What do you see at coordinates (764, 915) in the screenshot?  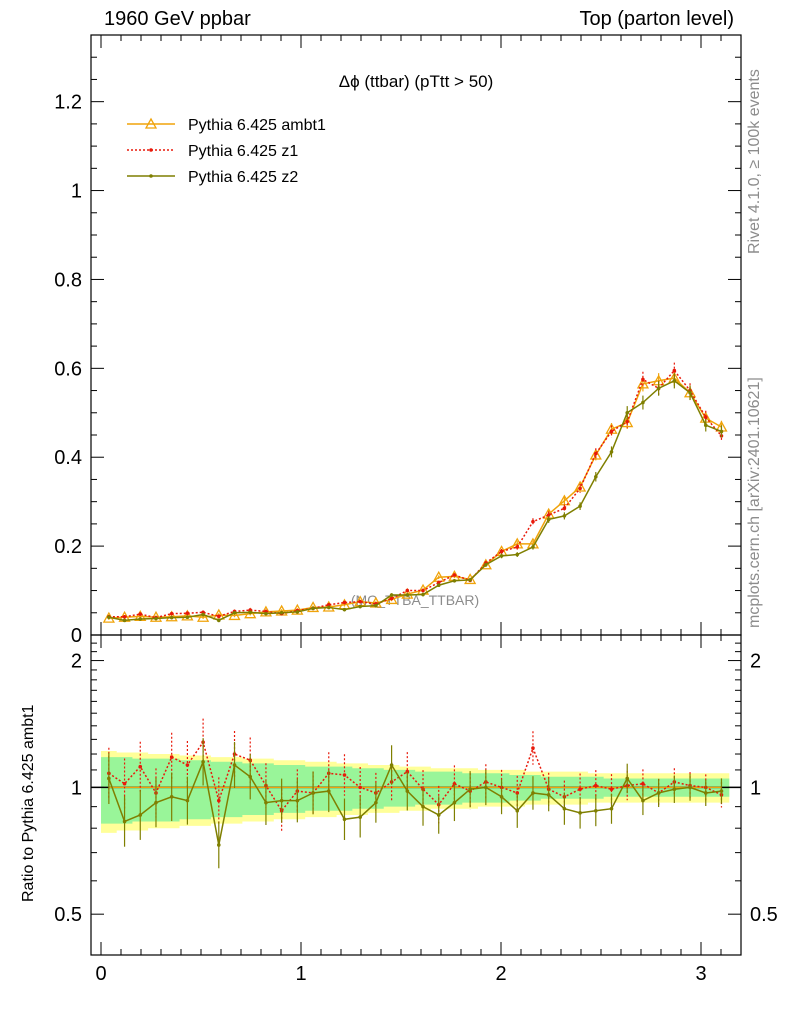 I see `ratio-y-tick-label-right: 0.5` at bounding box center [764, 915].